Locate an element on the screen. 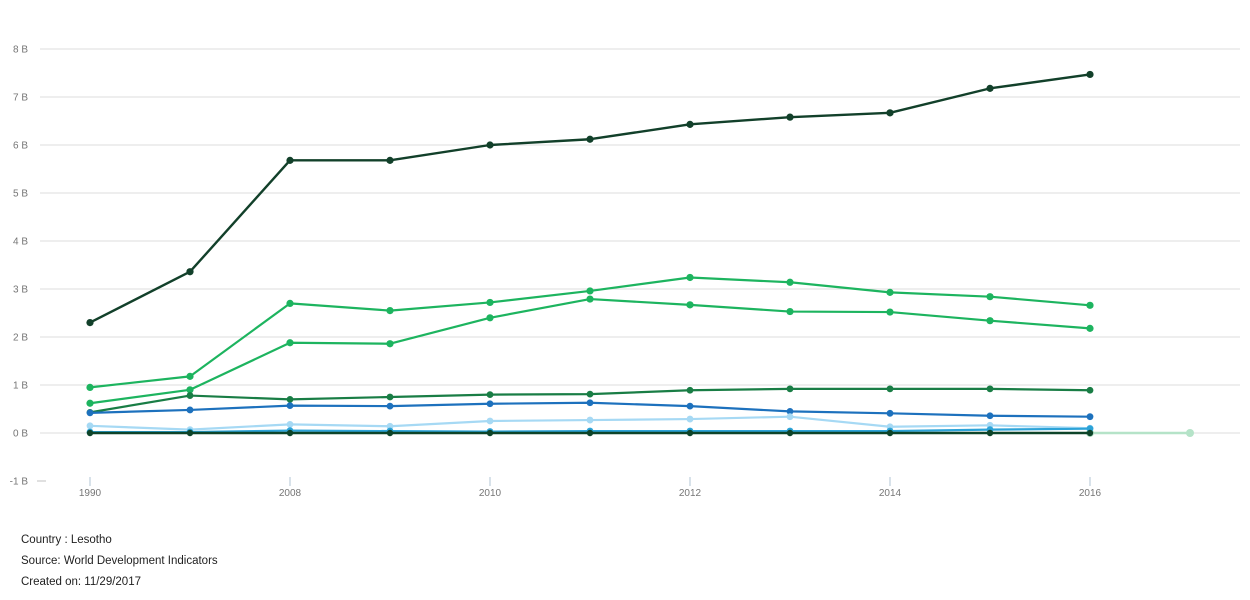  x-tick-label: 2014 is located at coordinates (890, 493).